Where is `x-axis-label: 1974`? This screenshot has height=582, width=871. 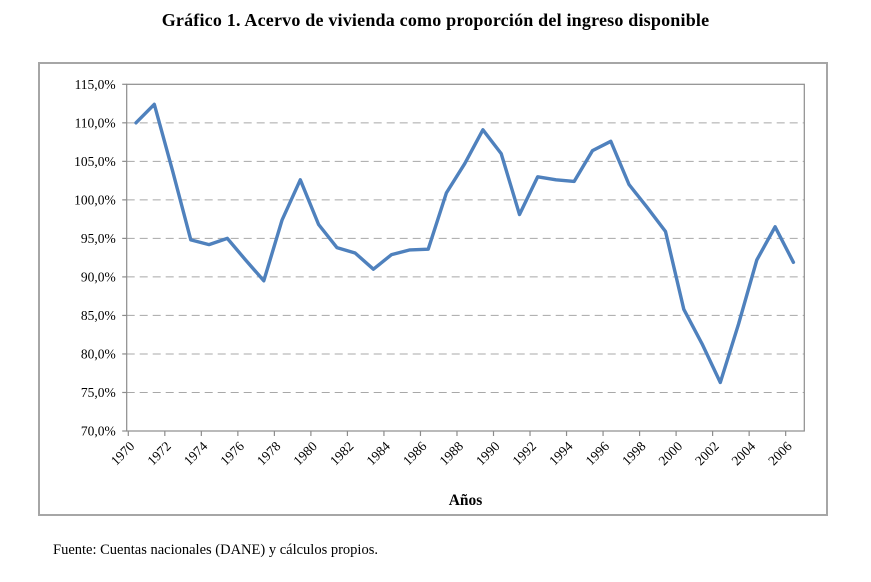
x-axis-label: 1974 is located at coordinates (196, 453).